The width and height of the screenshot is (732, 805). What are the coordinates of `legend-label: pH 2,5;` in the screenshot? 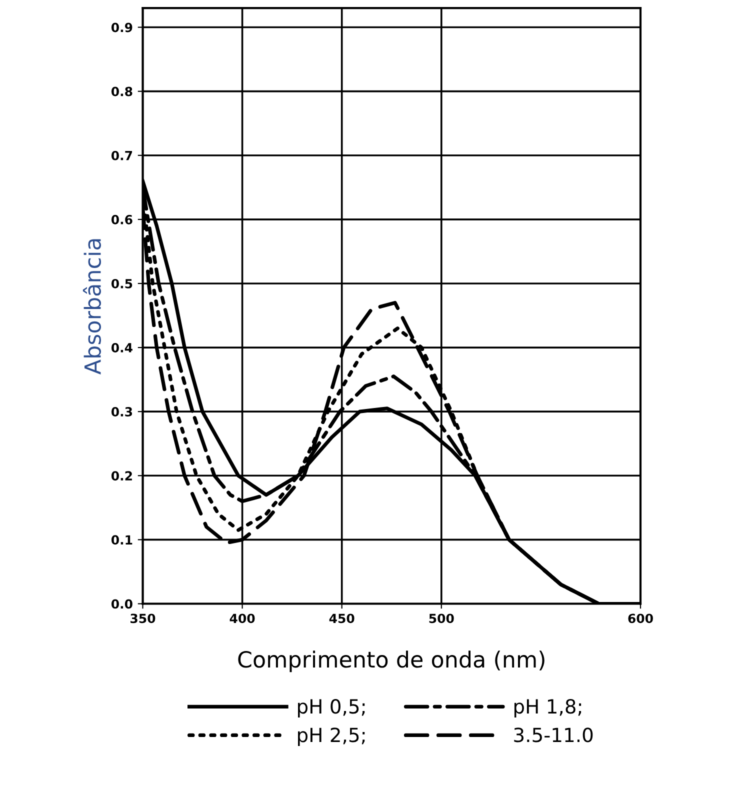 It's located at (331, 737).